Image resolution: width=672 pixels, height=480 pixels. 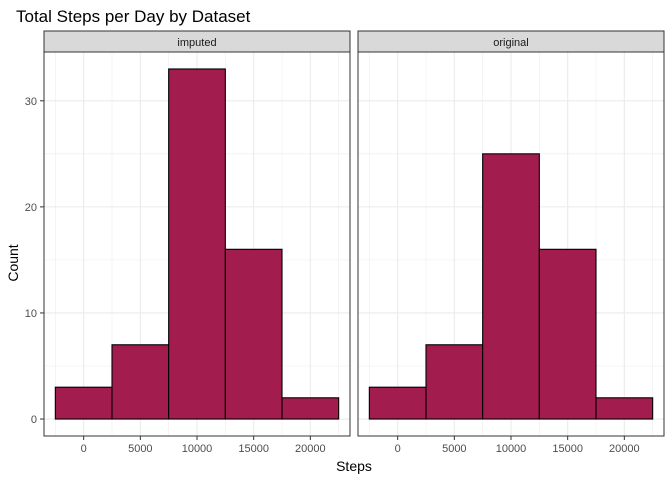 I want to click on chart-title: Total Steps per Day by Dataset, so click(x=133, y=16).